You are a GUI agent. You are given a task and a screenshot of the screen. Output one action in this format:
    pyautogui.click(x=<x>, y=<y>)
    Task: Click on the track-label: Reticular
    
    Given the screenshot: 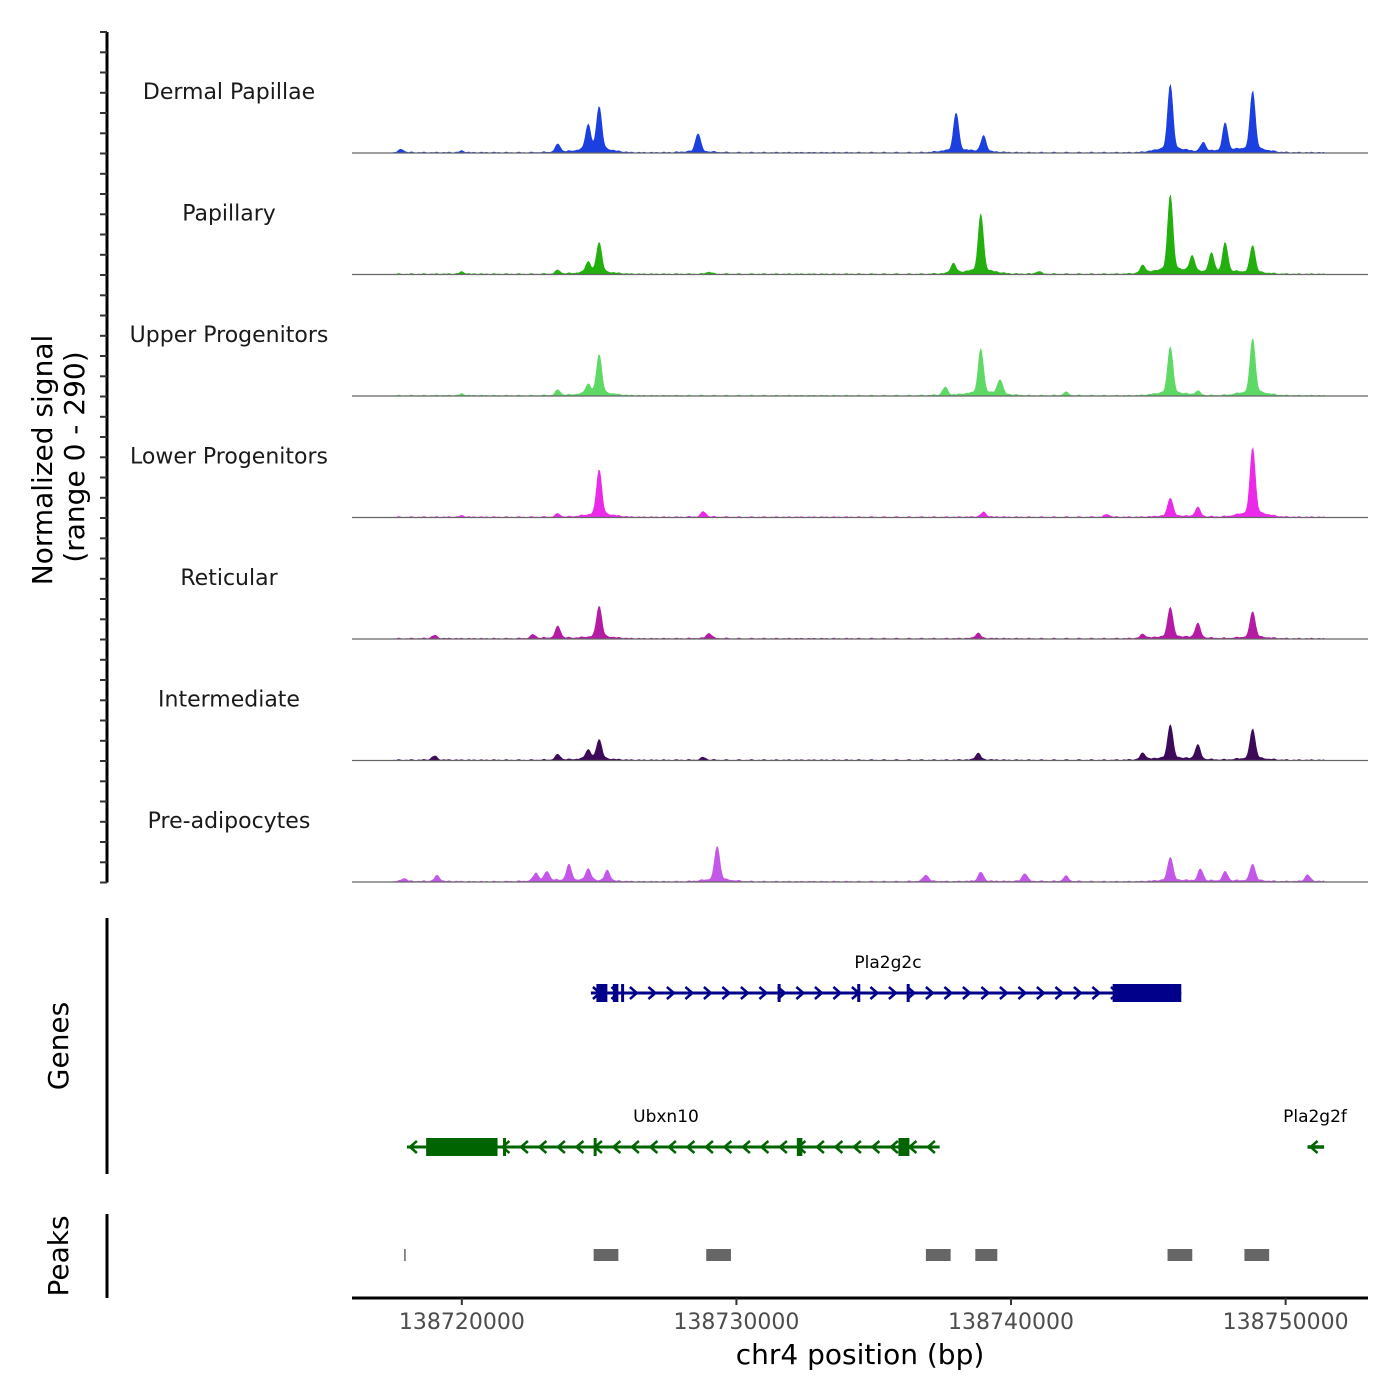 What is the action you would take?
    pyautogui.click(x=229, y=578)
    